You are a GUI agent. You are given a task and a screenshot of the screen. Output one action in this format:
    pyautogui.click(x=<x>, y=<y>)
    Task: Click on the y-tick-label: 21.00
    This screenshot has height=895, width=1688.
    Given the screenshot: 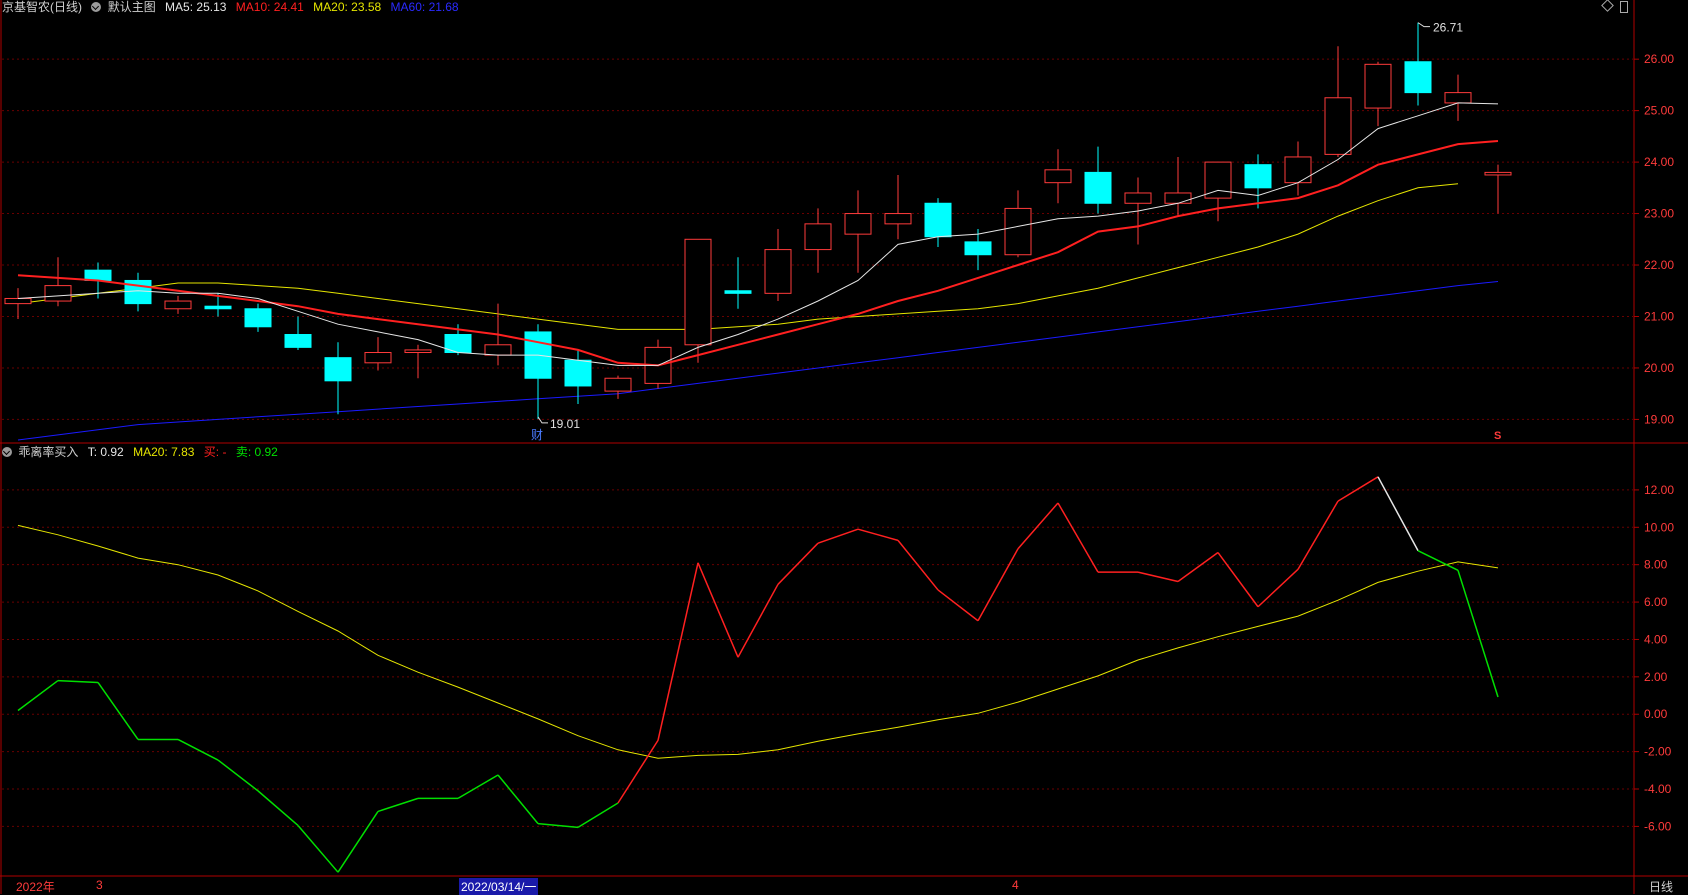 What is the action you would take?
    pyautogui.click(x=1659, y=316)
    